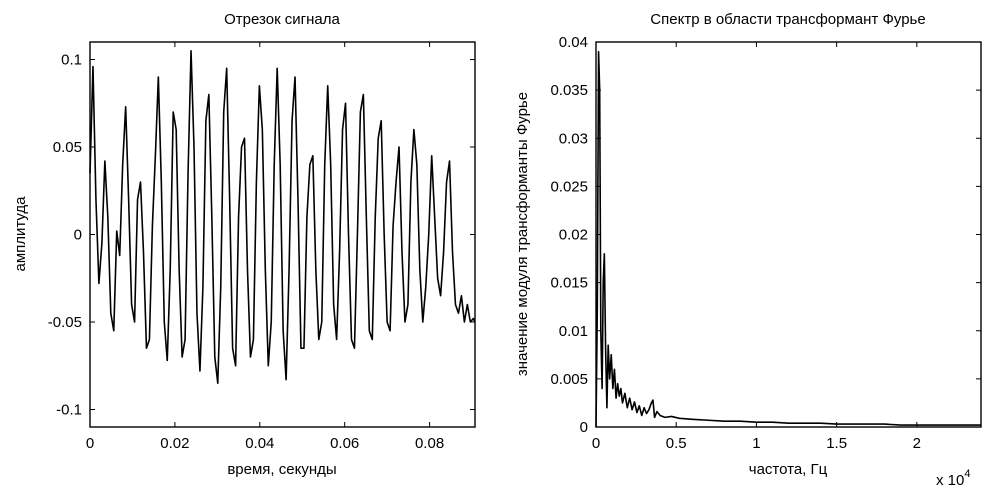  Describe the element at coordinates (78, 235) in the screenshot. I see `chart-signal-ytick-label: 0` at that location.